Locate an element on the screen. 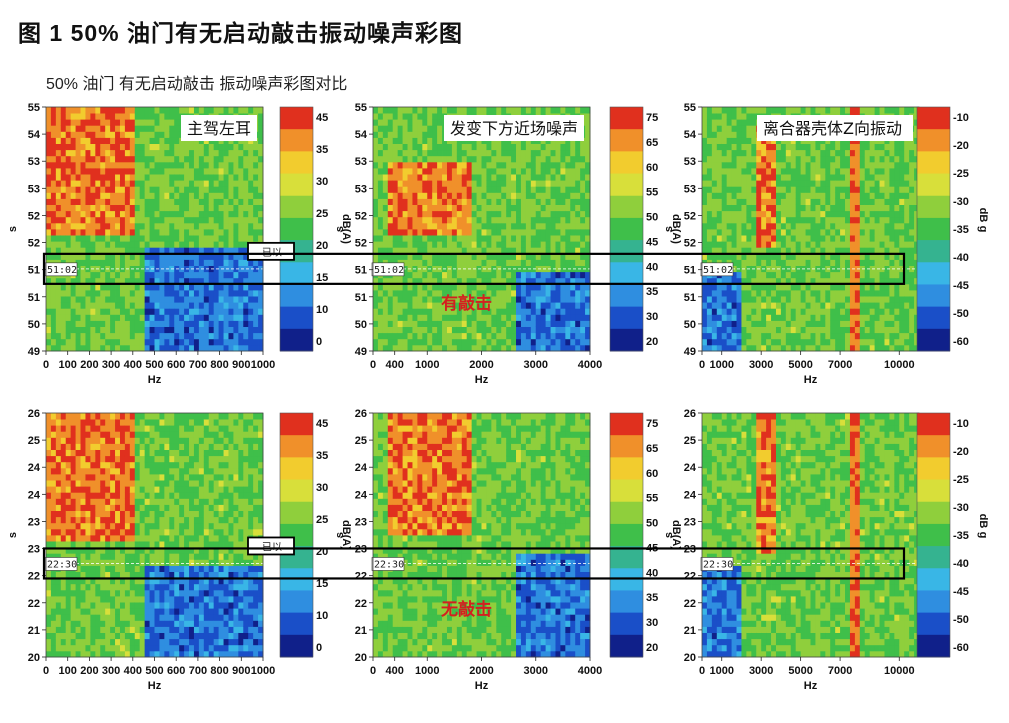 The image size is (1009, 723). colorbar-tick-label: -50 is located at coordinates (961, 620).